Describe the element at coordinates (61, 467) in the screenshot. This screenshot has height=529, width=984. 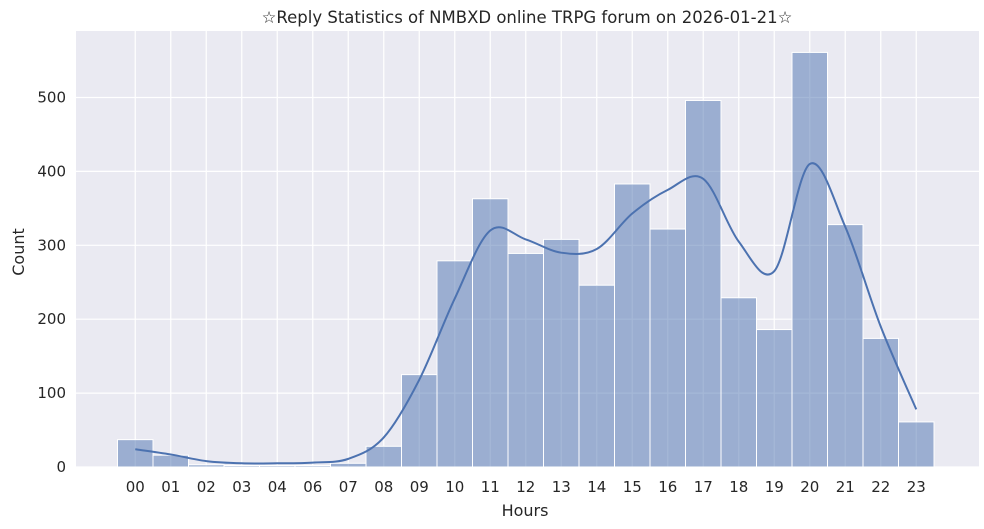
I see `y-tick-label: 0` at that location.